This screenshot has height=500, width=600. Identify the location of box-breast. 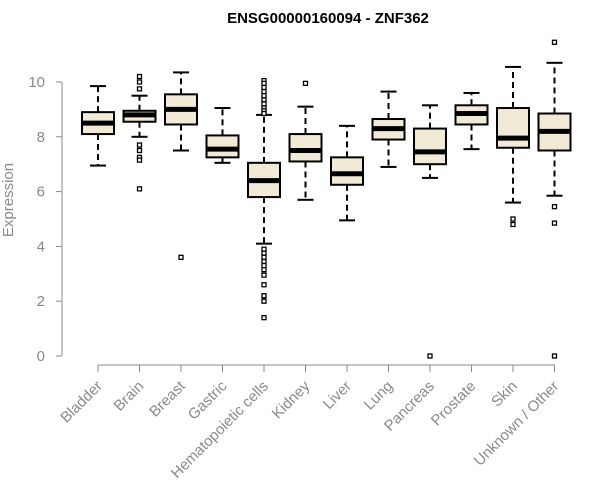
(181, 166).